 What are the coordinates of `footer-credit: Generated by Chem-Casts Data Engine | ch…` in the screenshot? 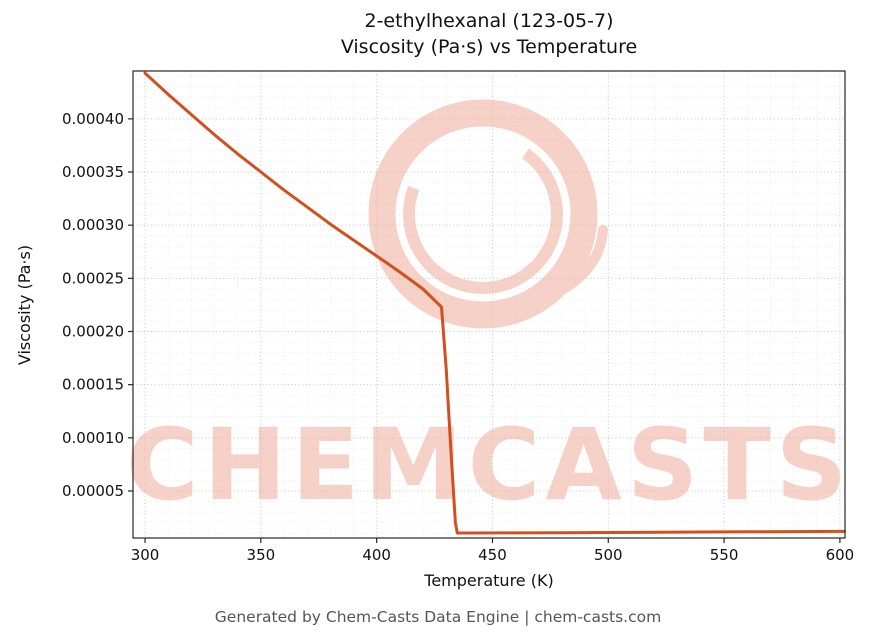 It's located at (438, 617).